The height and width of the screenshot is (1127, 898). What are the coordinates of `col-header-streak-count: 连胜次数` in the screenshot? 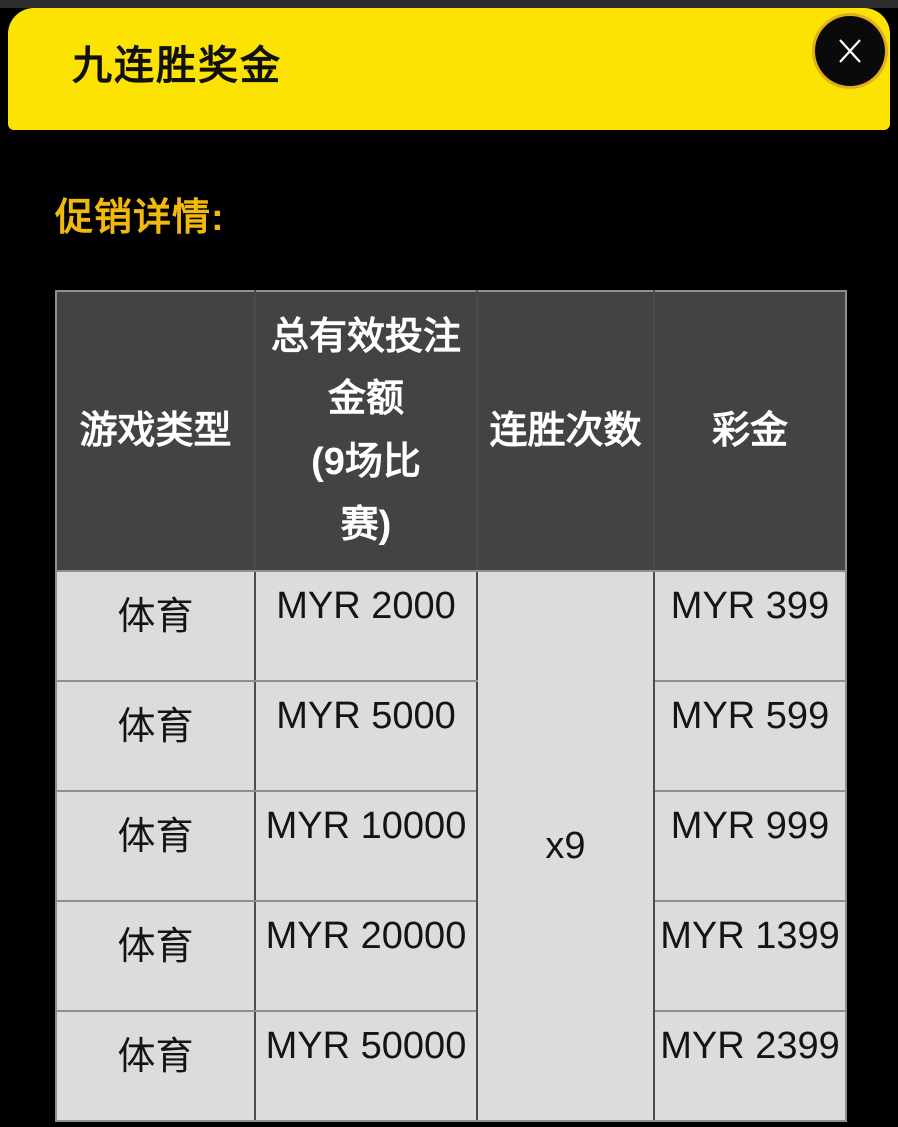 It's located at (565, 431).